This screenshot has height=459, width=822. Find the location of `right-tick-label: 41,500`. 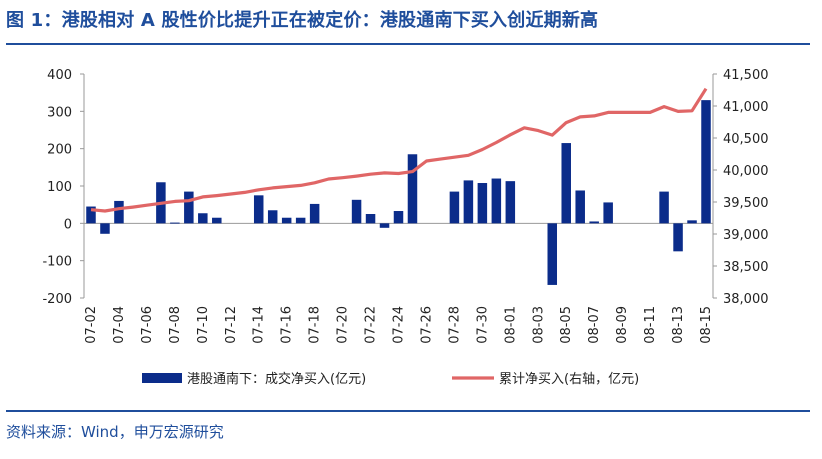

right-tick-label: 41,500 is located at coordinates (746, 75).